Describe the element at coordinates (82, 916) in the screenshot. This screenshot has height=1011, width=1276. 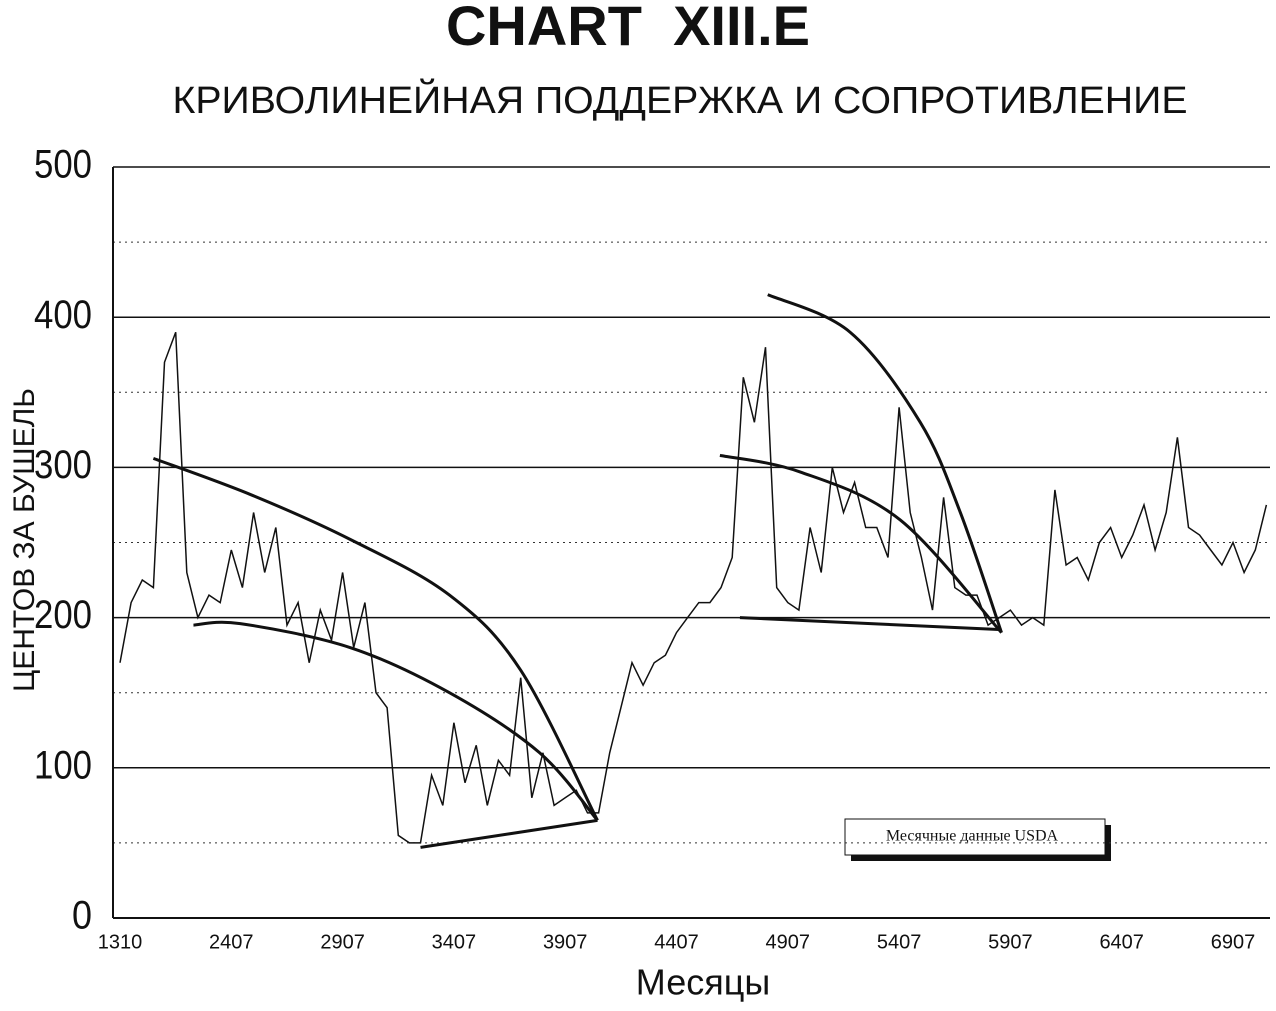
I see `y-tick-label: 0` at that location.